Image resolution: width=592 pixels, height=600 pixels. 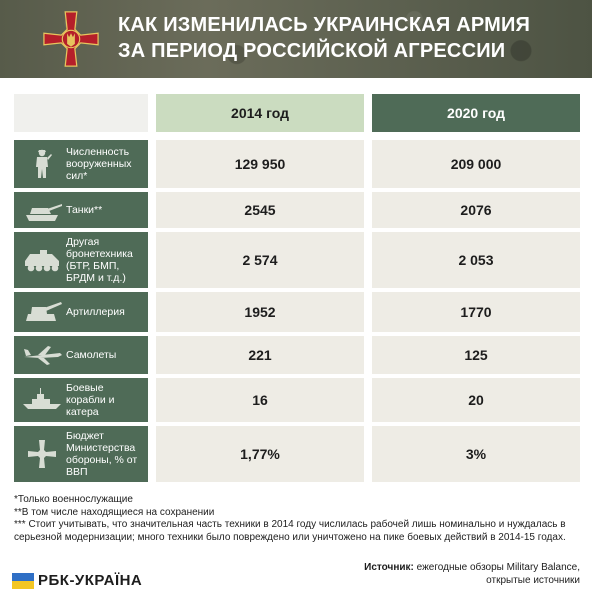 What do you see at coordinates (43, 355) in the screenshot?
I see `jet-icon` at bounding box center [43, 355].